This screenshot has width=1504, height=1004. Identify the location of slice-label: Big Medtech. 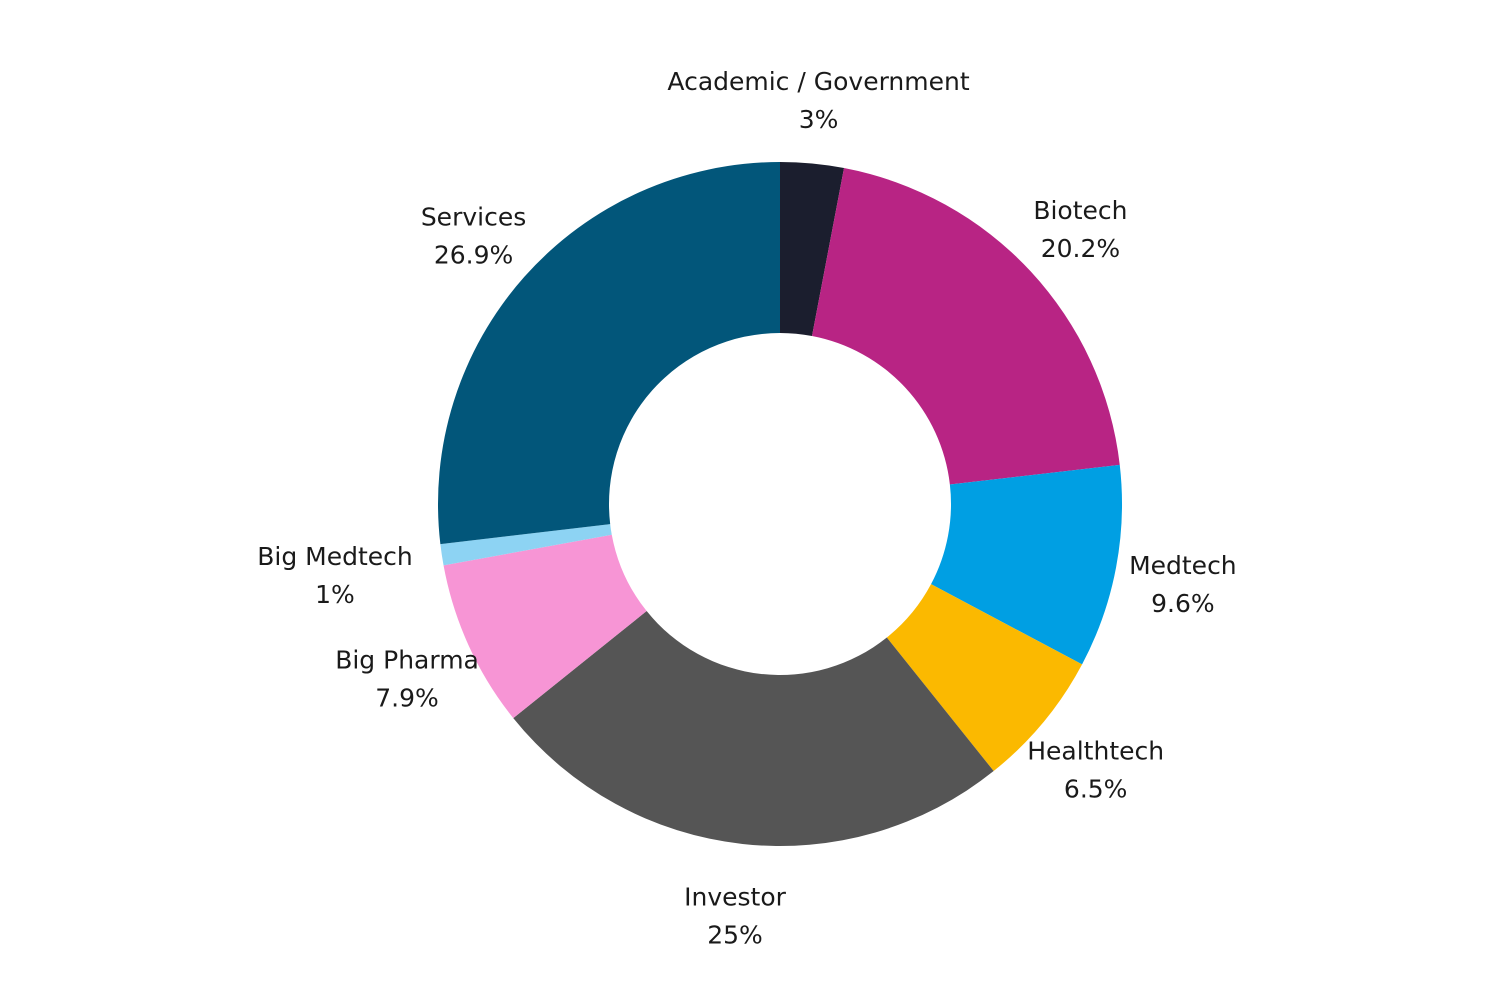
(335, 556).